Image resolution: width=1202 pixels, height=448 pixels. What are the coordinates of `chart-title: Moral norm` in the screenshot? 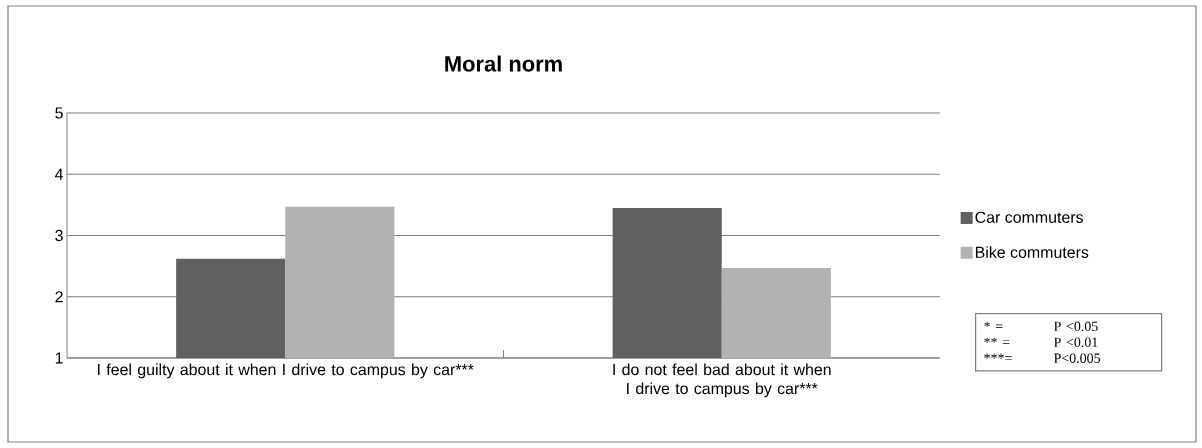 It's located at (503, 63).